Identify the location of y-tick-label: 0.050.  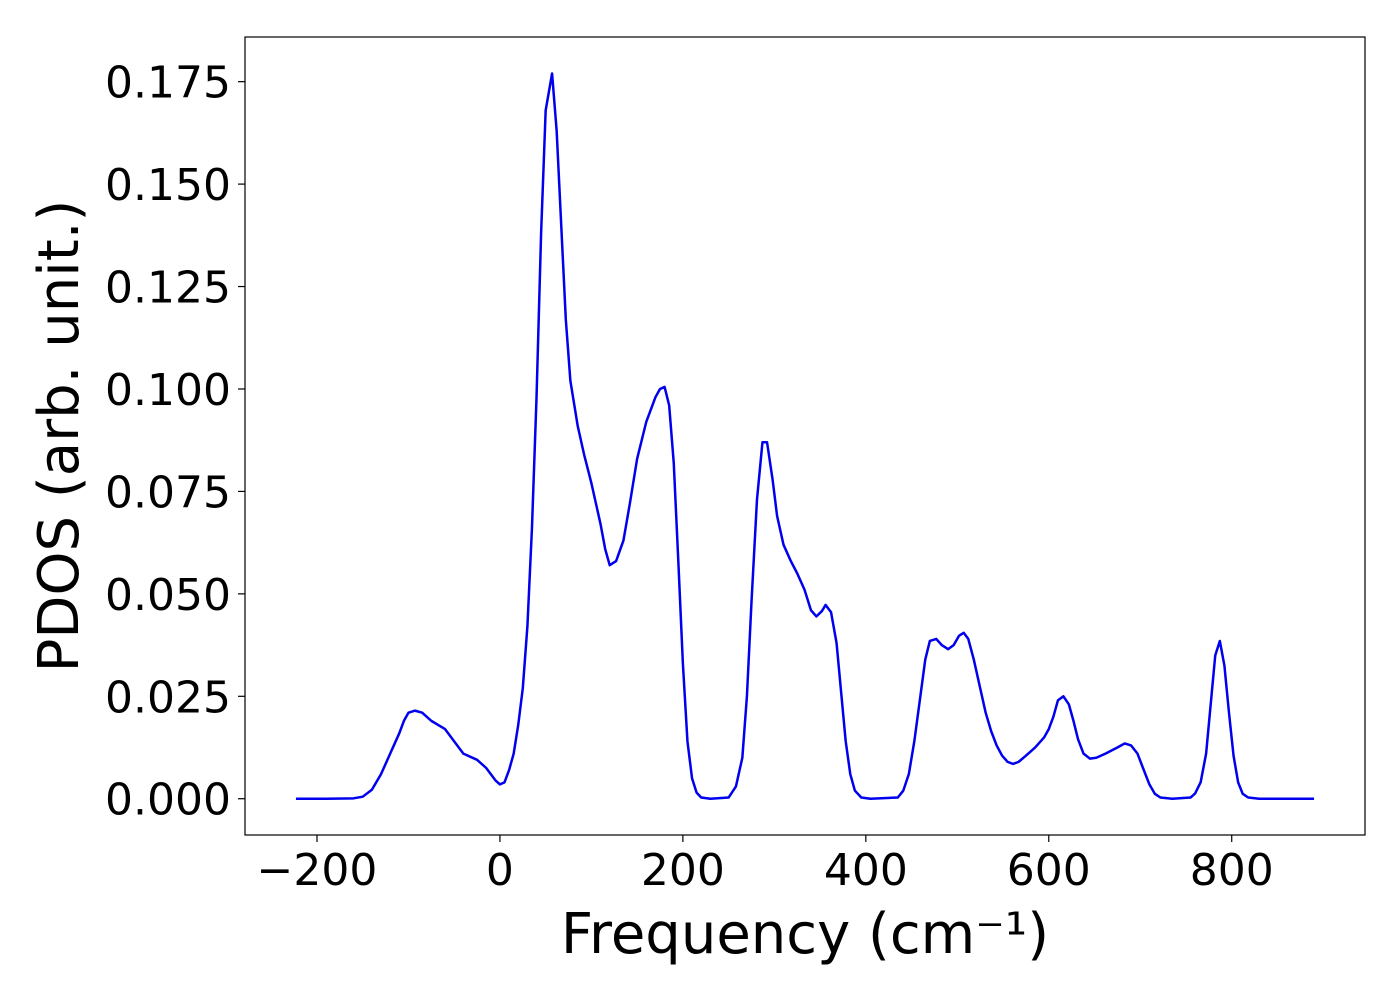
(168, 595).